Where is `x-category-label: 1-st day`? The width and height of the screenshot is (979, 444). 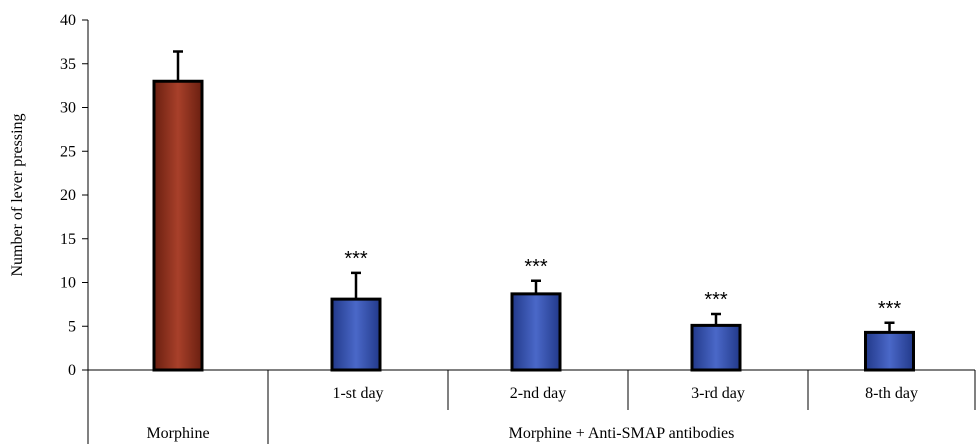 x-category-label: 1-st day is located at coordinates (357, 393).